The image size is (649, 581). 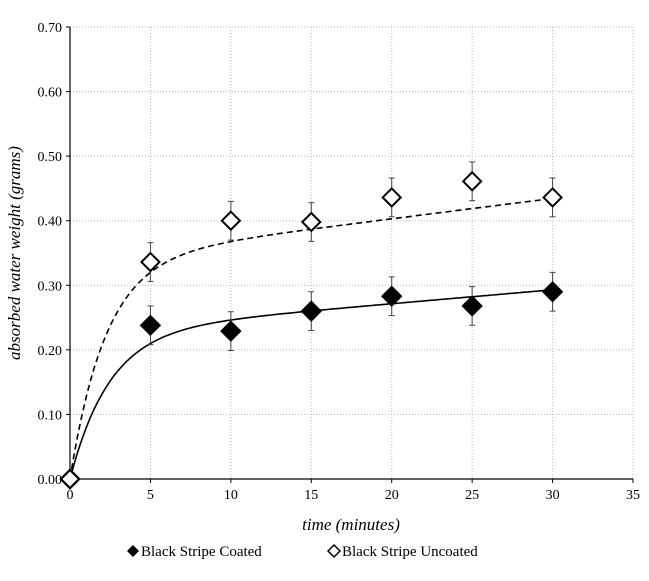 I want to click on y-tick-label: 0.10, so click(x=50, y=415).